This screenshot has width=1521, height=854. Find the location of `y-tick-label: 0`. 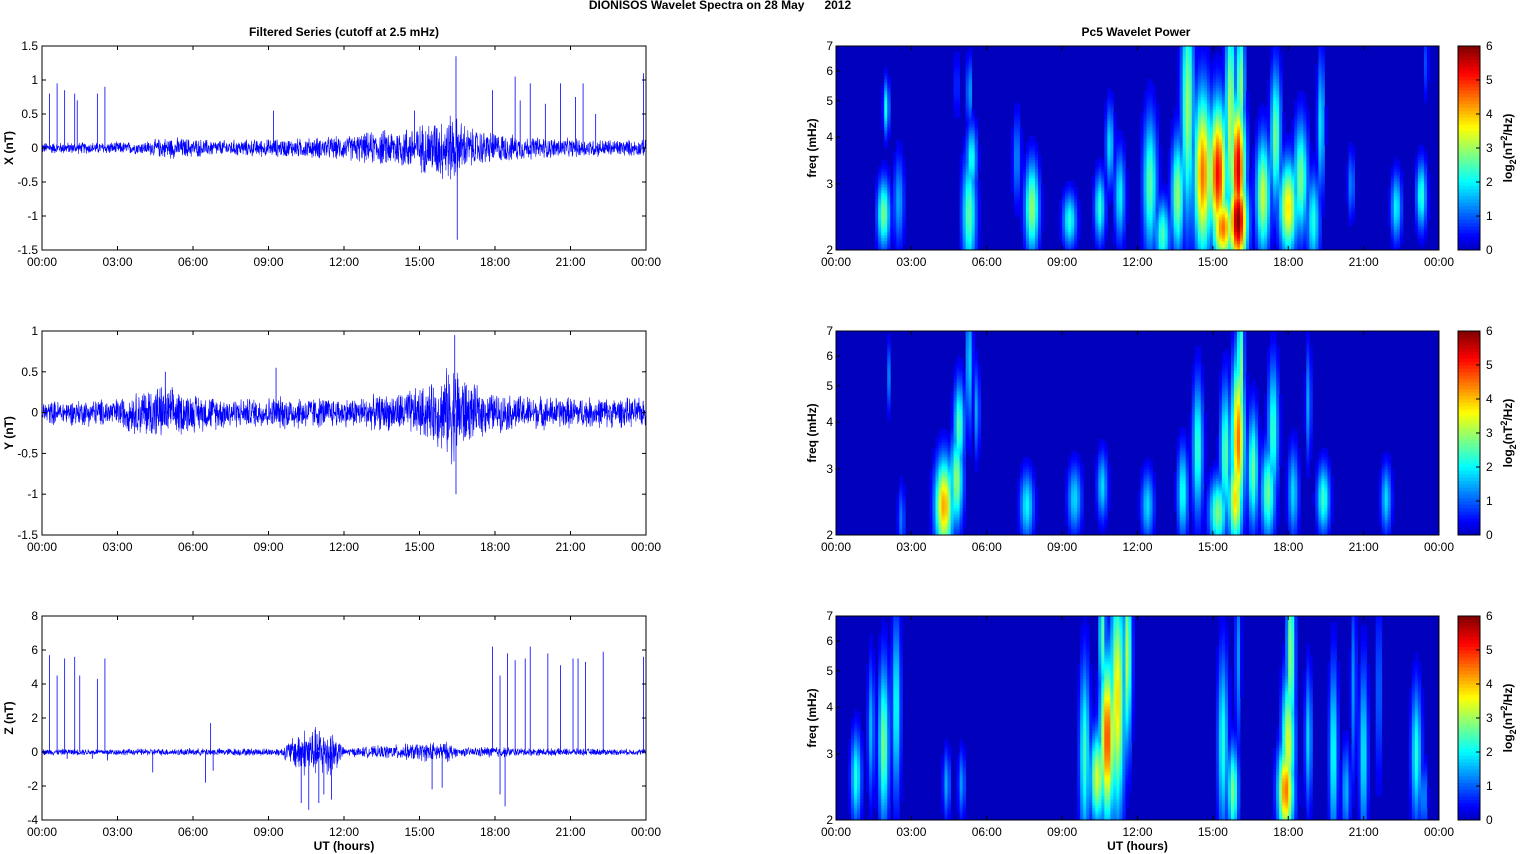

y-tick-label: 0 is located at coordinates (34, 752).